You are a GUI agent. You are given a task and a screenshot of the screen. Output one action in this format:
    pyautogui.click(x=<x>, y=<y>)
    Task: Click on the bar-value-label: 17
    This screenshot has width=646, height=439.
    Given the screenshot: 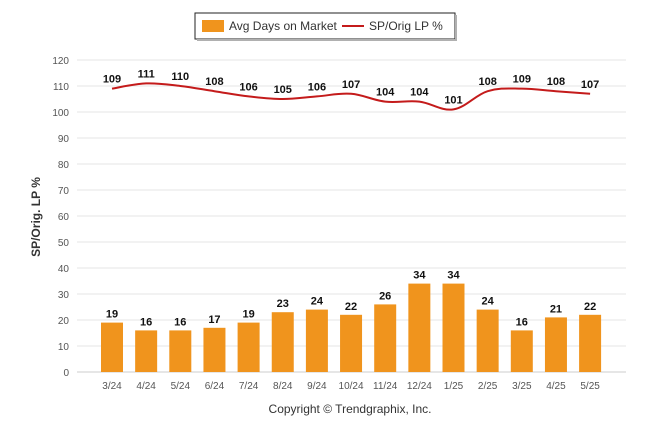 What is the action you would take?
    pyautogui.click(x=214, y=320)
    